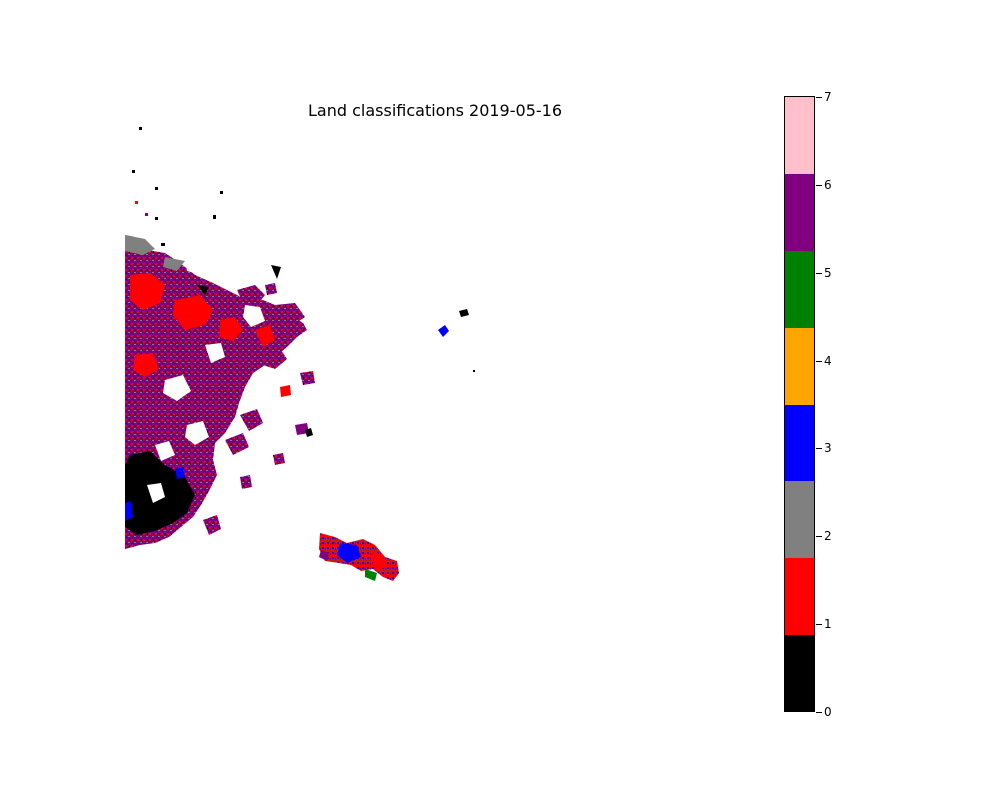  What do you see at coordinates (456, 340) in the screenshot?
I see `eastern-islet` at bounding box center [456, 340].